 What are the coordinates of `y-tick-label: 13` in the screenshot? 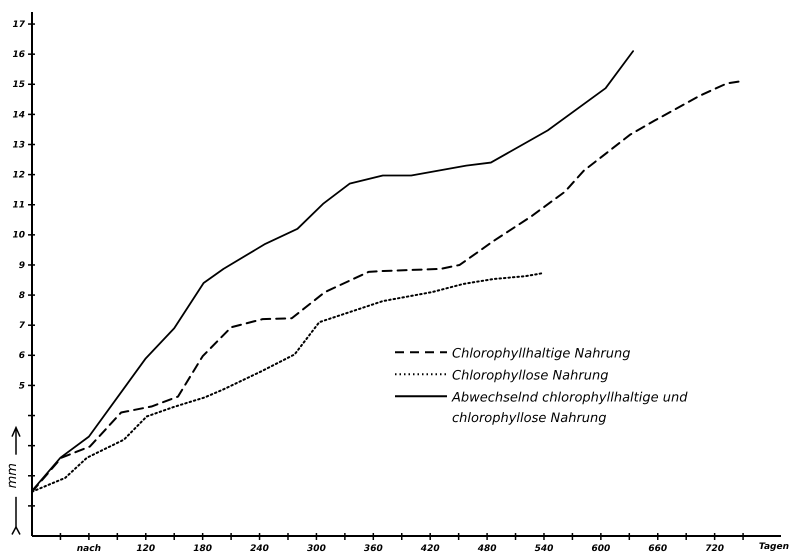 It's located at (18, 145).